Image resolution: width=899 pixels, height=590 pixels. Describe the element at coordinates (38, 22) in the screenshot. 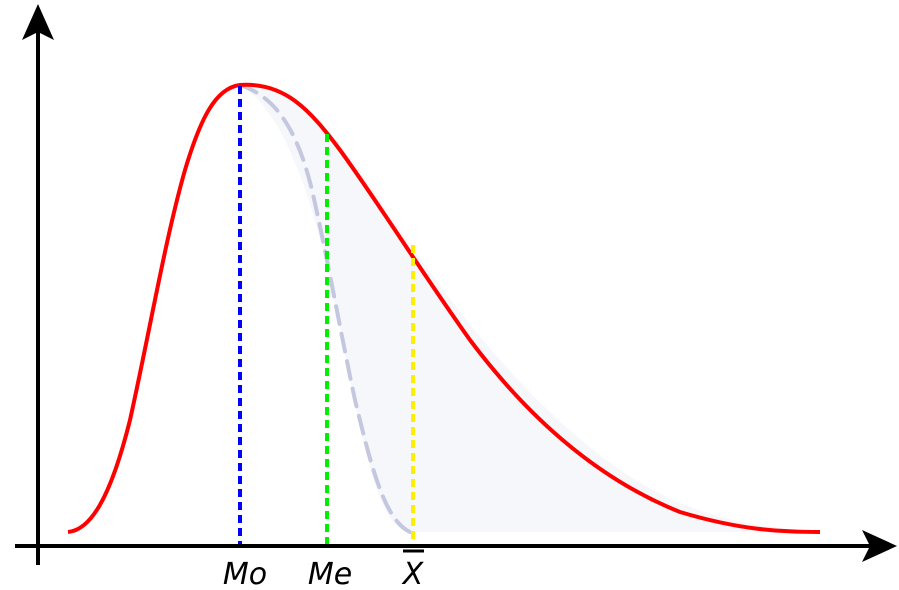

I see `y-axis-arrowhead` at that location.